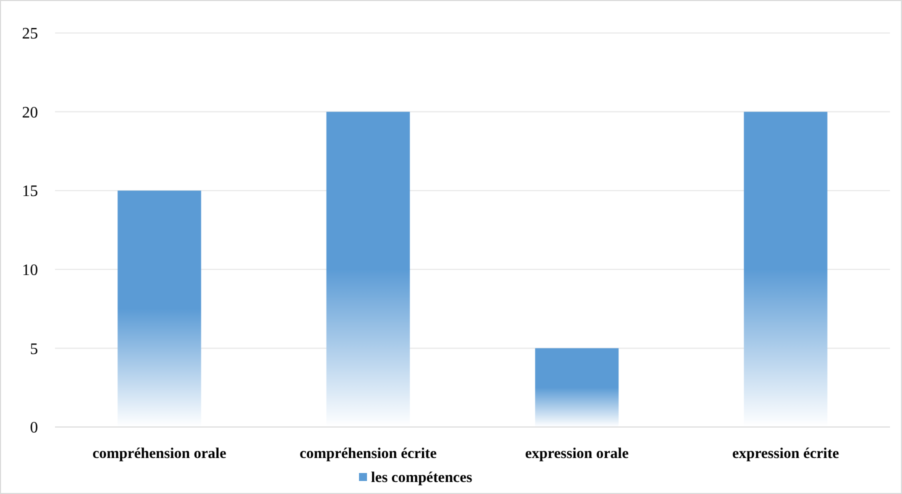  What do you see at coordinates (577, 387) in the screenshot?
I see `bar` at bounding box center [577, 387].